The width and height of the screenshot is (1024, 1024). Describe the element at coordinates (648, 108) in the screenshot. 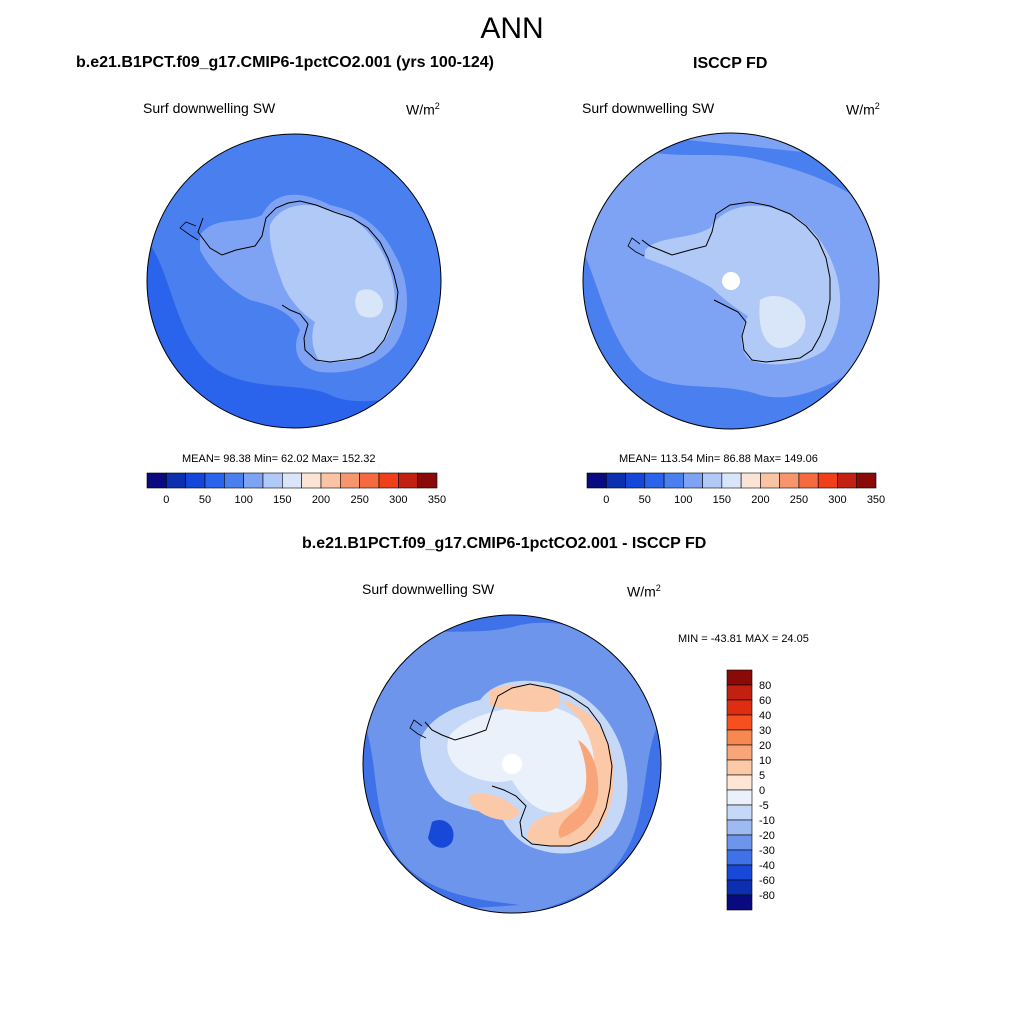

I see `panel-2-field-label: Surf downwelling SW` at that location.